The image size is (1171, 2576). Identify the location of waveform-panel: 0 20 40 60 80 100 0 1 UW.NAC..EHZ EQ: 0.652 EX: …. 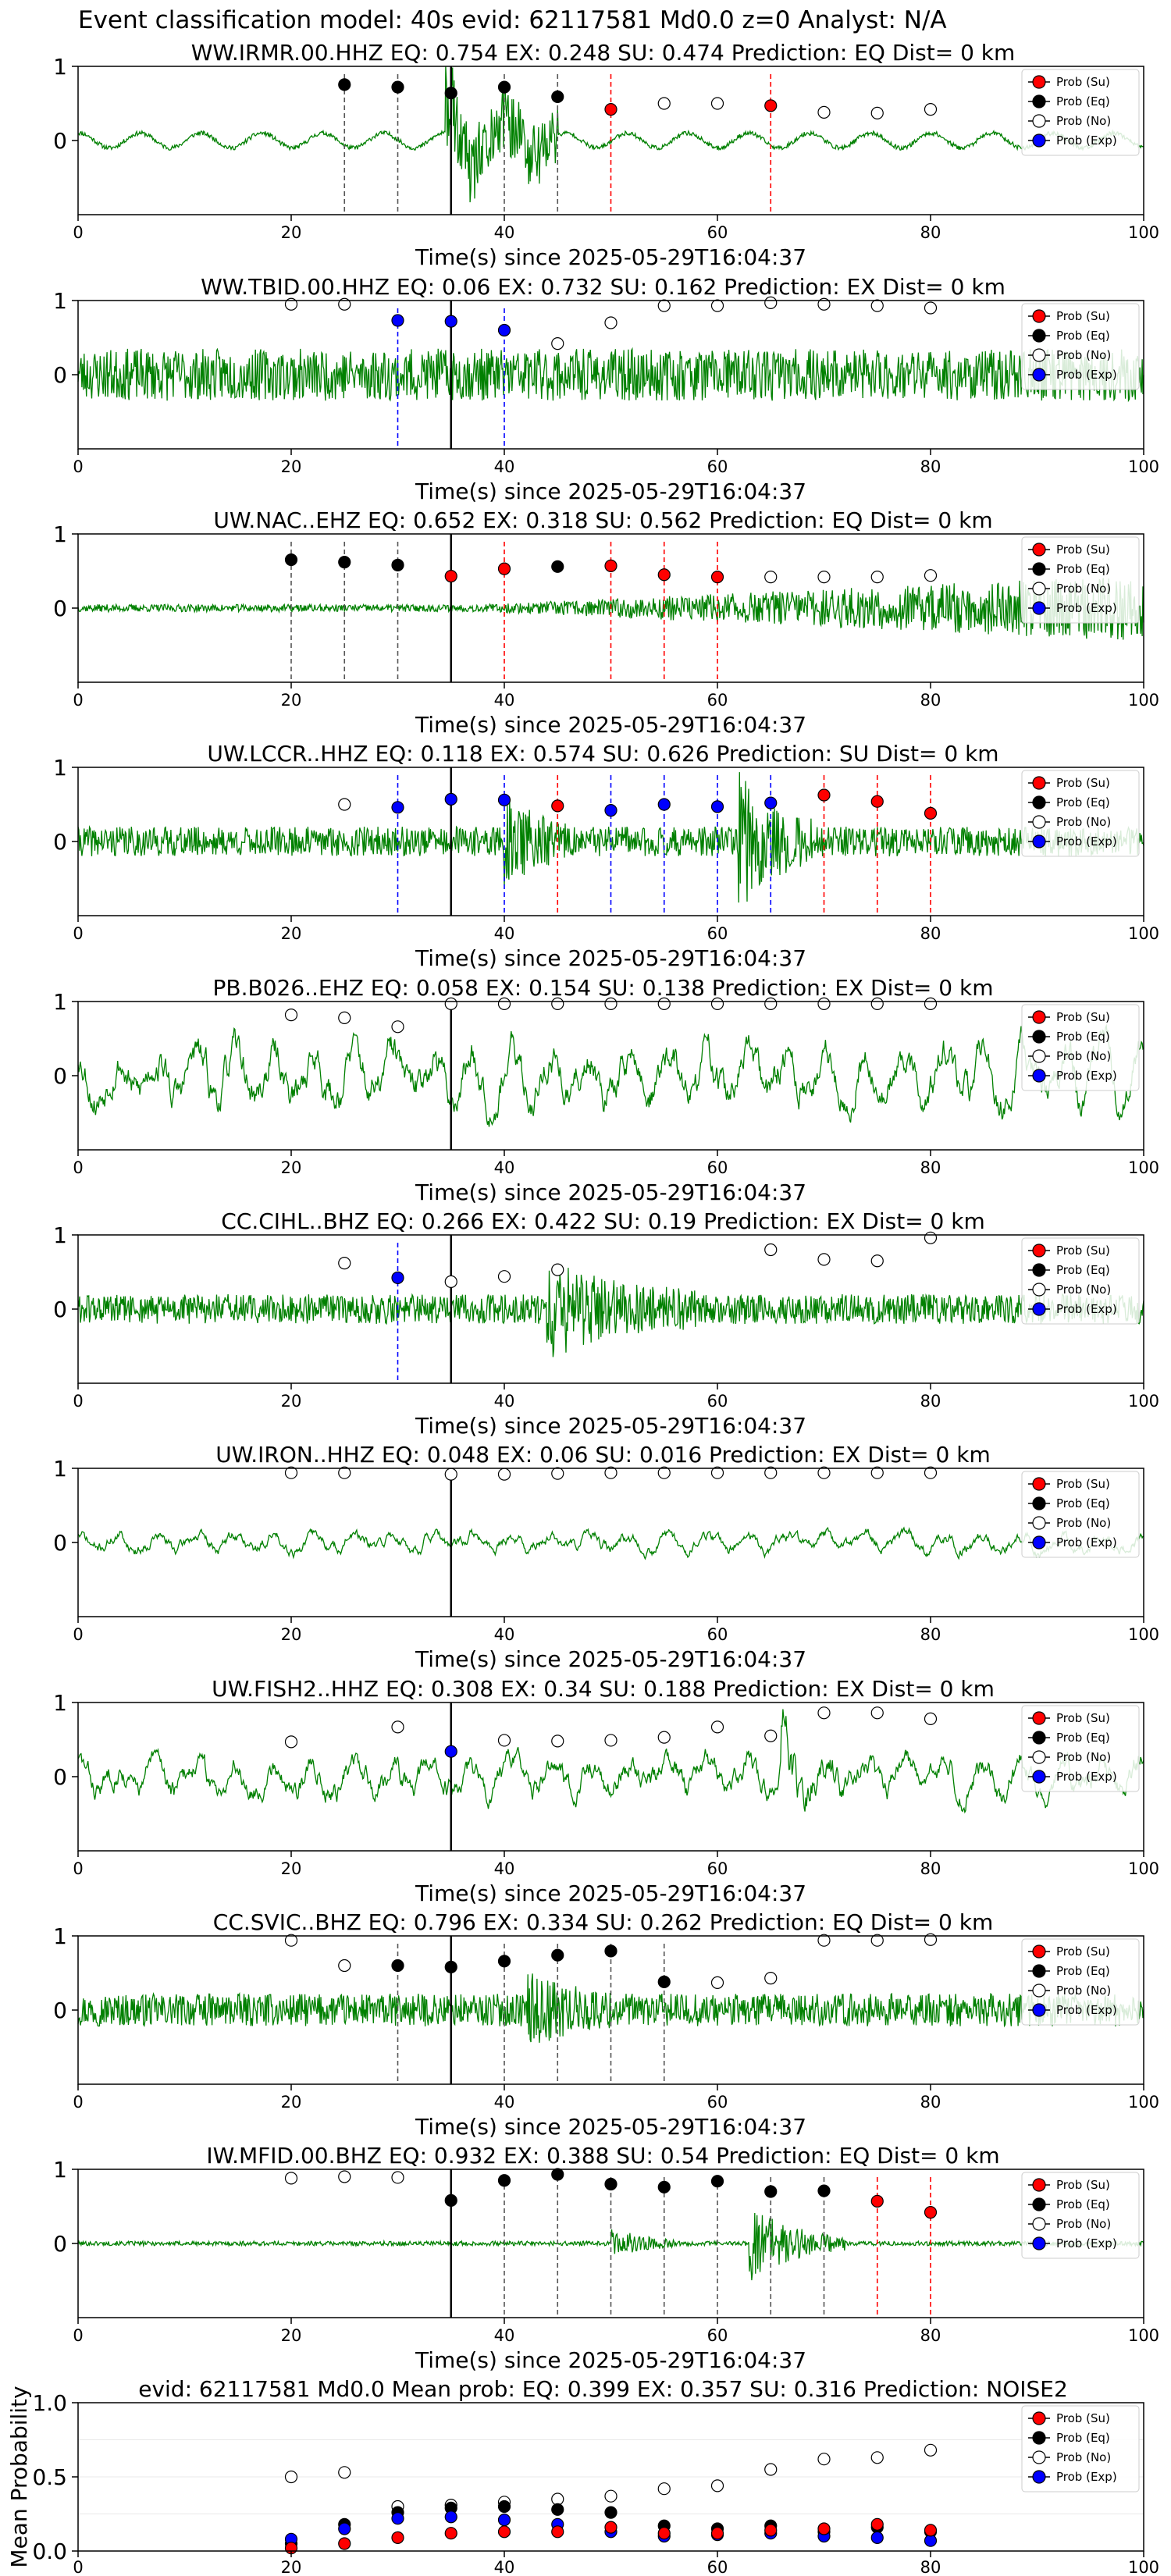
(606, 622).